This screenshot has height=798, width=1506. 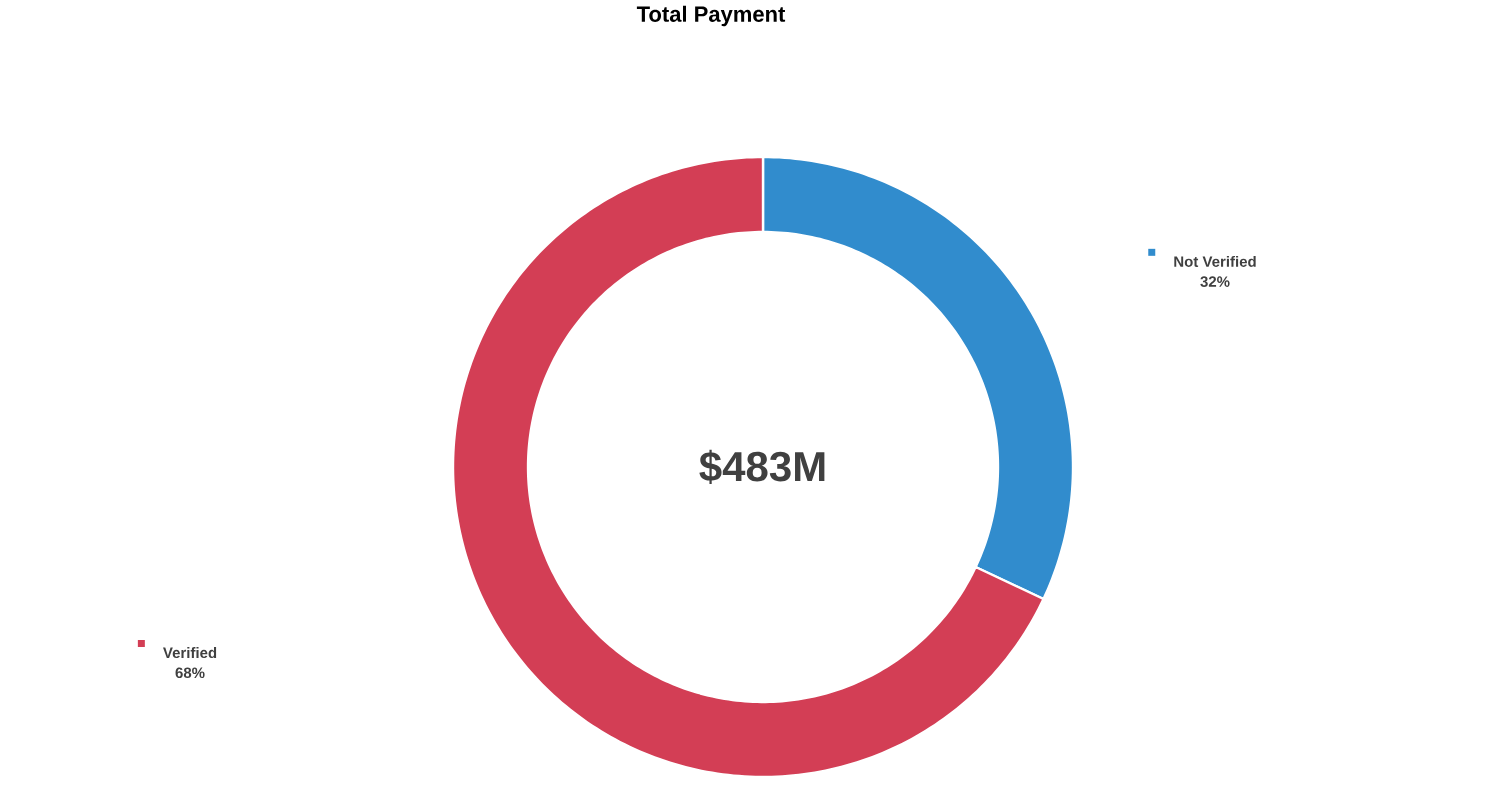 What do you see at coordinates (1215, 261) in the screenshot?
I see `legend-label: Not Verified` at bounding box center [1215, 261].